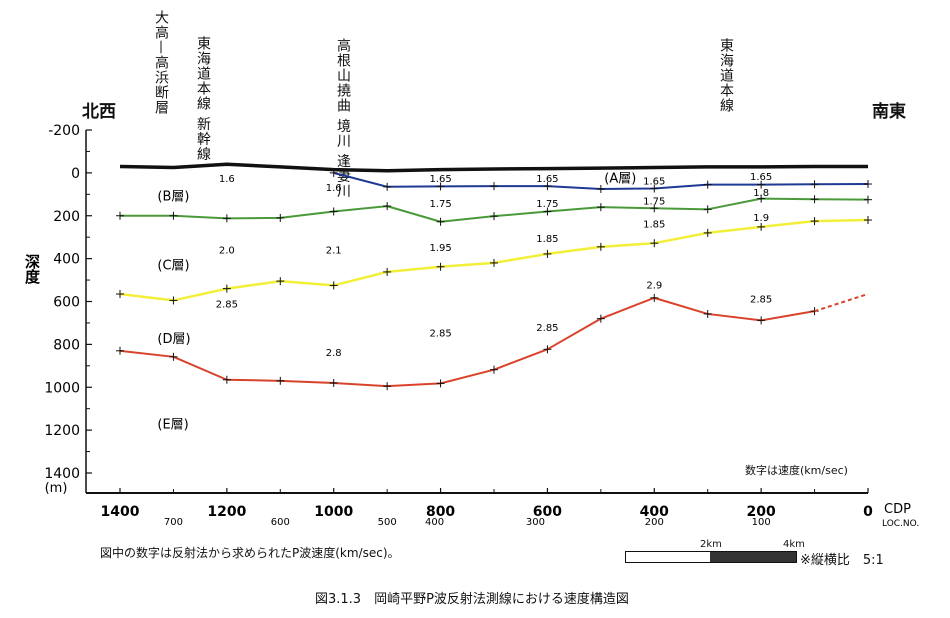 The height and width of the screenshot is (618, 950). What do you see at coordinates (280, 522) in the screenshot?
I see `loc-label: 600` at bounding box center [280, 522].